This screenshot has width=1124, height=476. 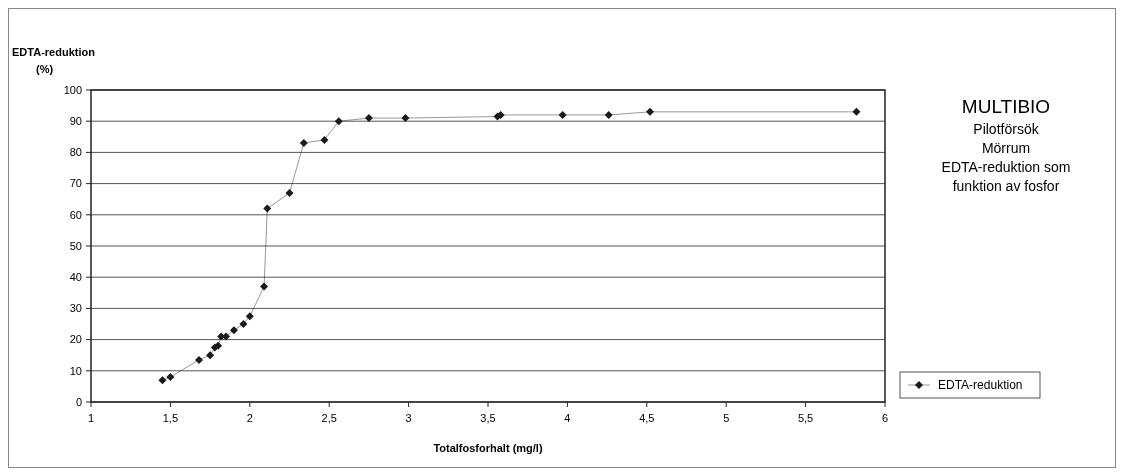 What do you see at coordinates (885, 418) in the screenshot?
I see `x-tick-label: 6` at bounding box center [885, 418].